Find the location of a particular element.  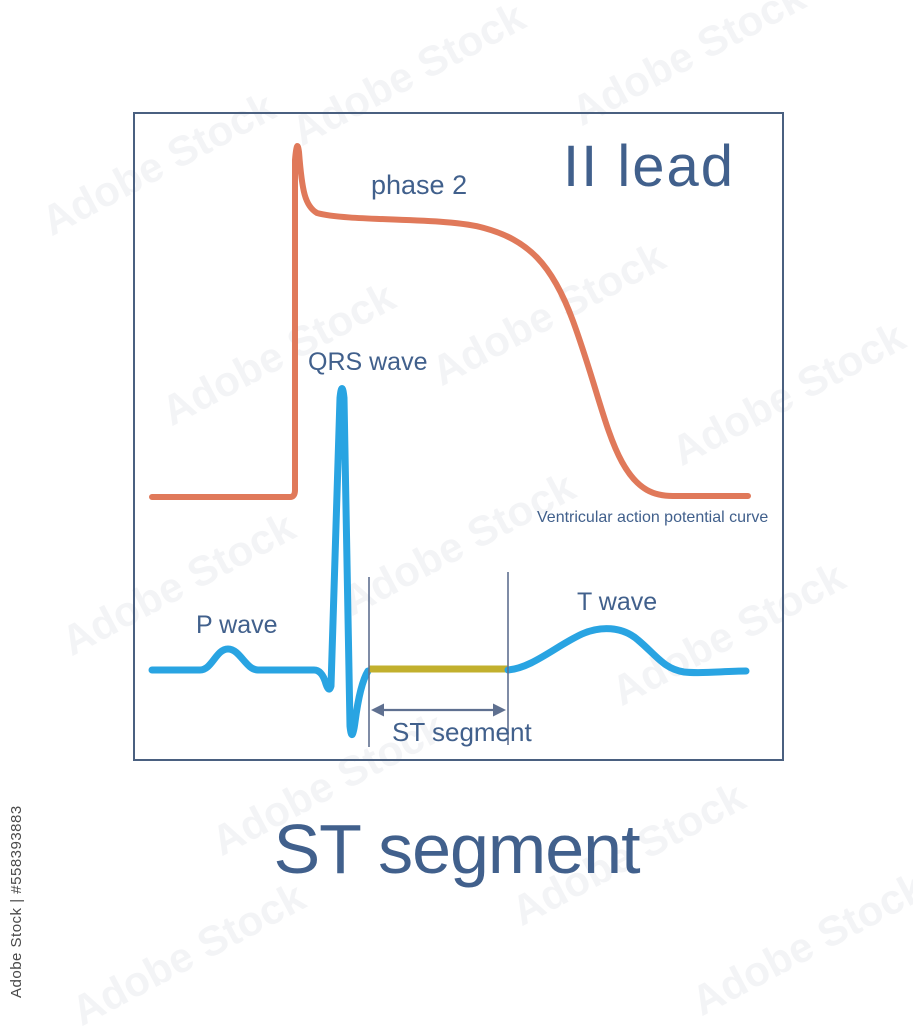

p-wave-label: P wave is located at coordinates (237, 625).